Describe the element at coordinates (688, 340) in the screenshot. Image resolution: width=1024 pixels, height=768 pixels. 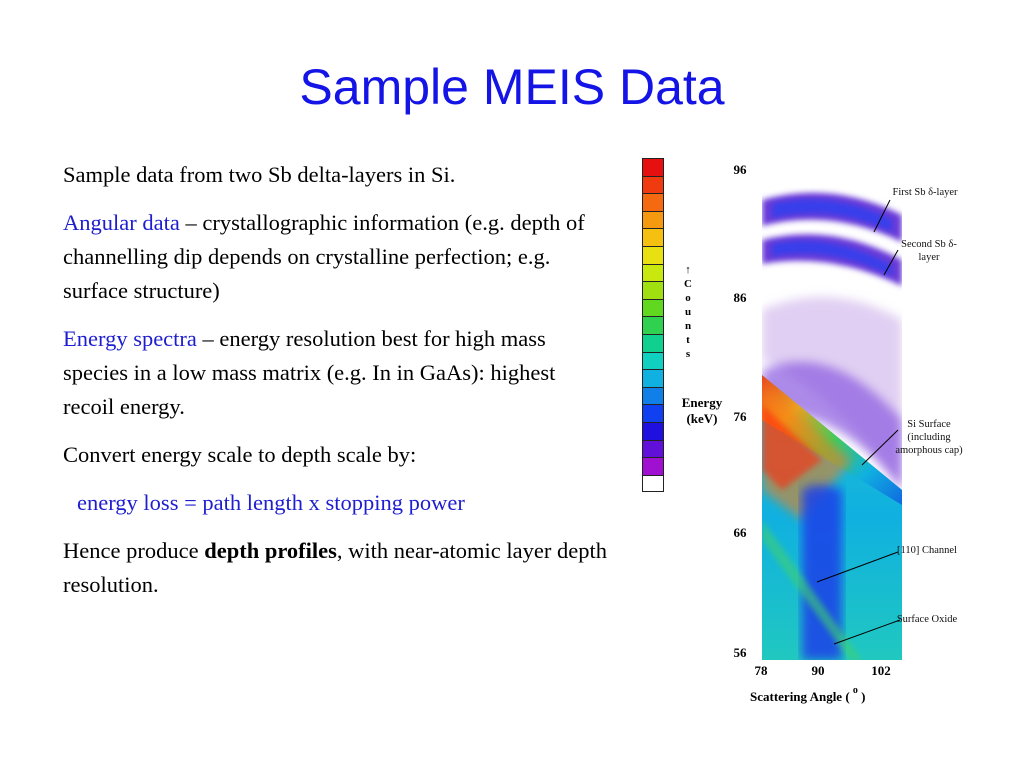
I see `counts-letter: t` at that location.